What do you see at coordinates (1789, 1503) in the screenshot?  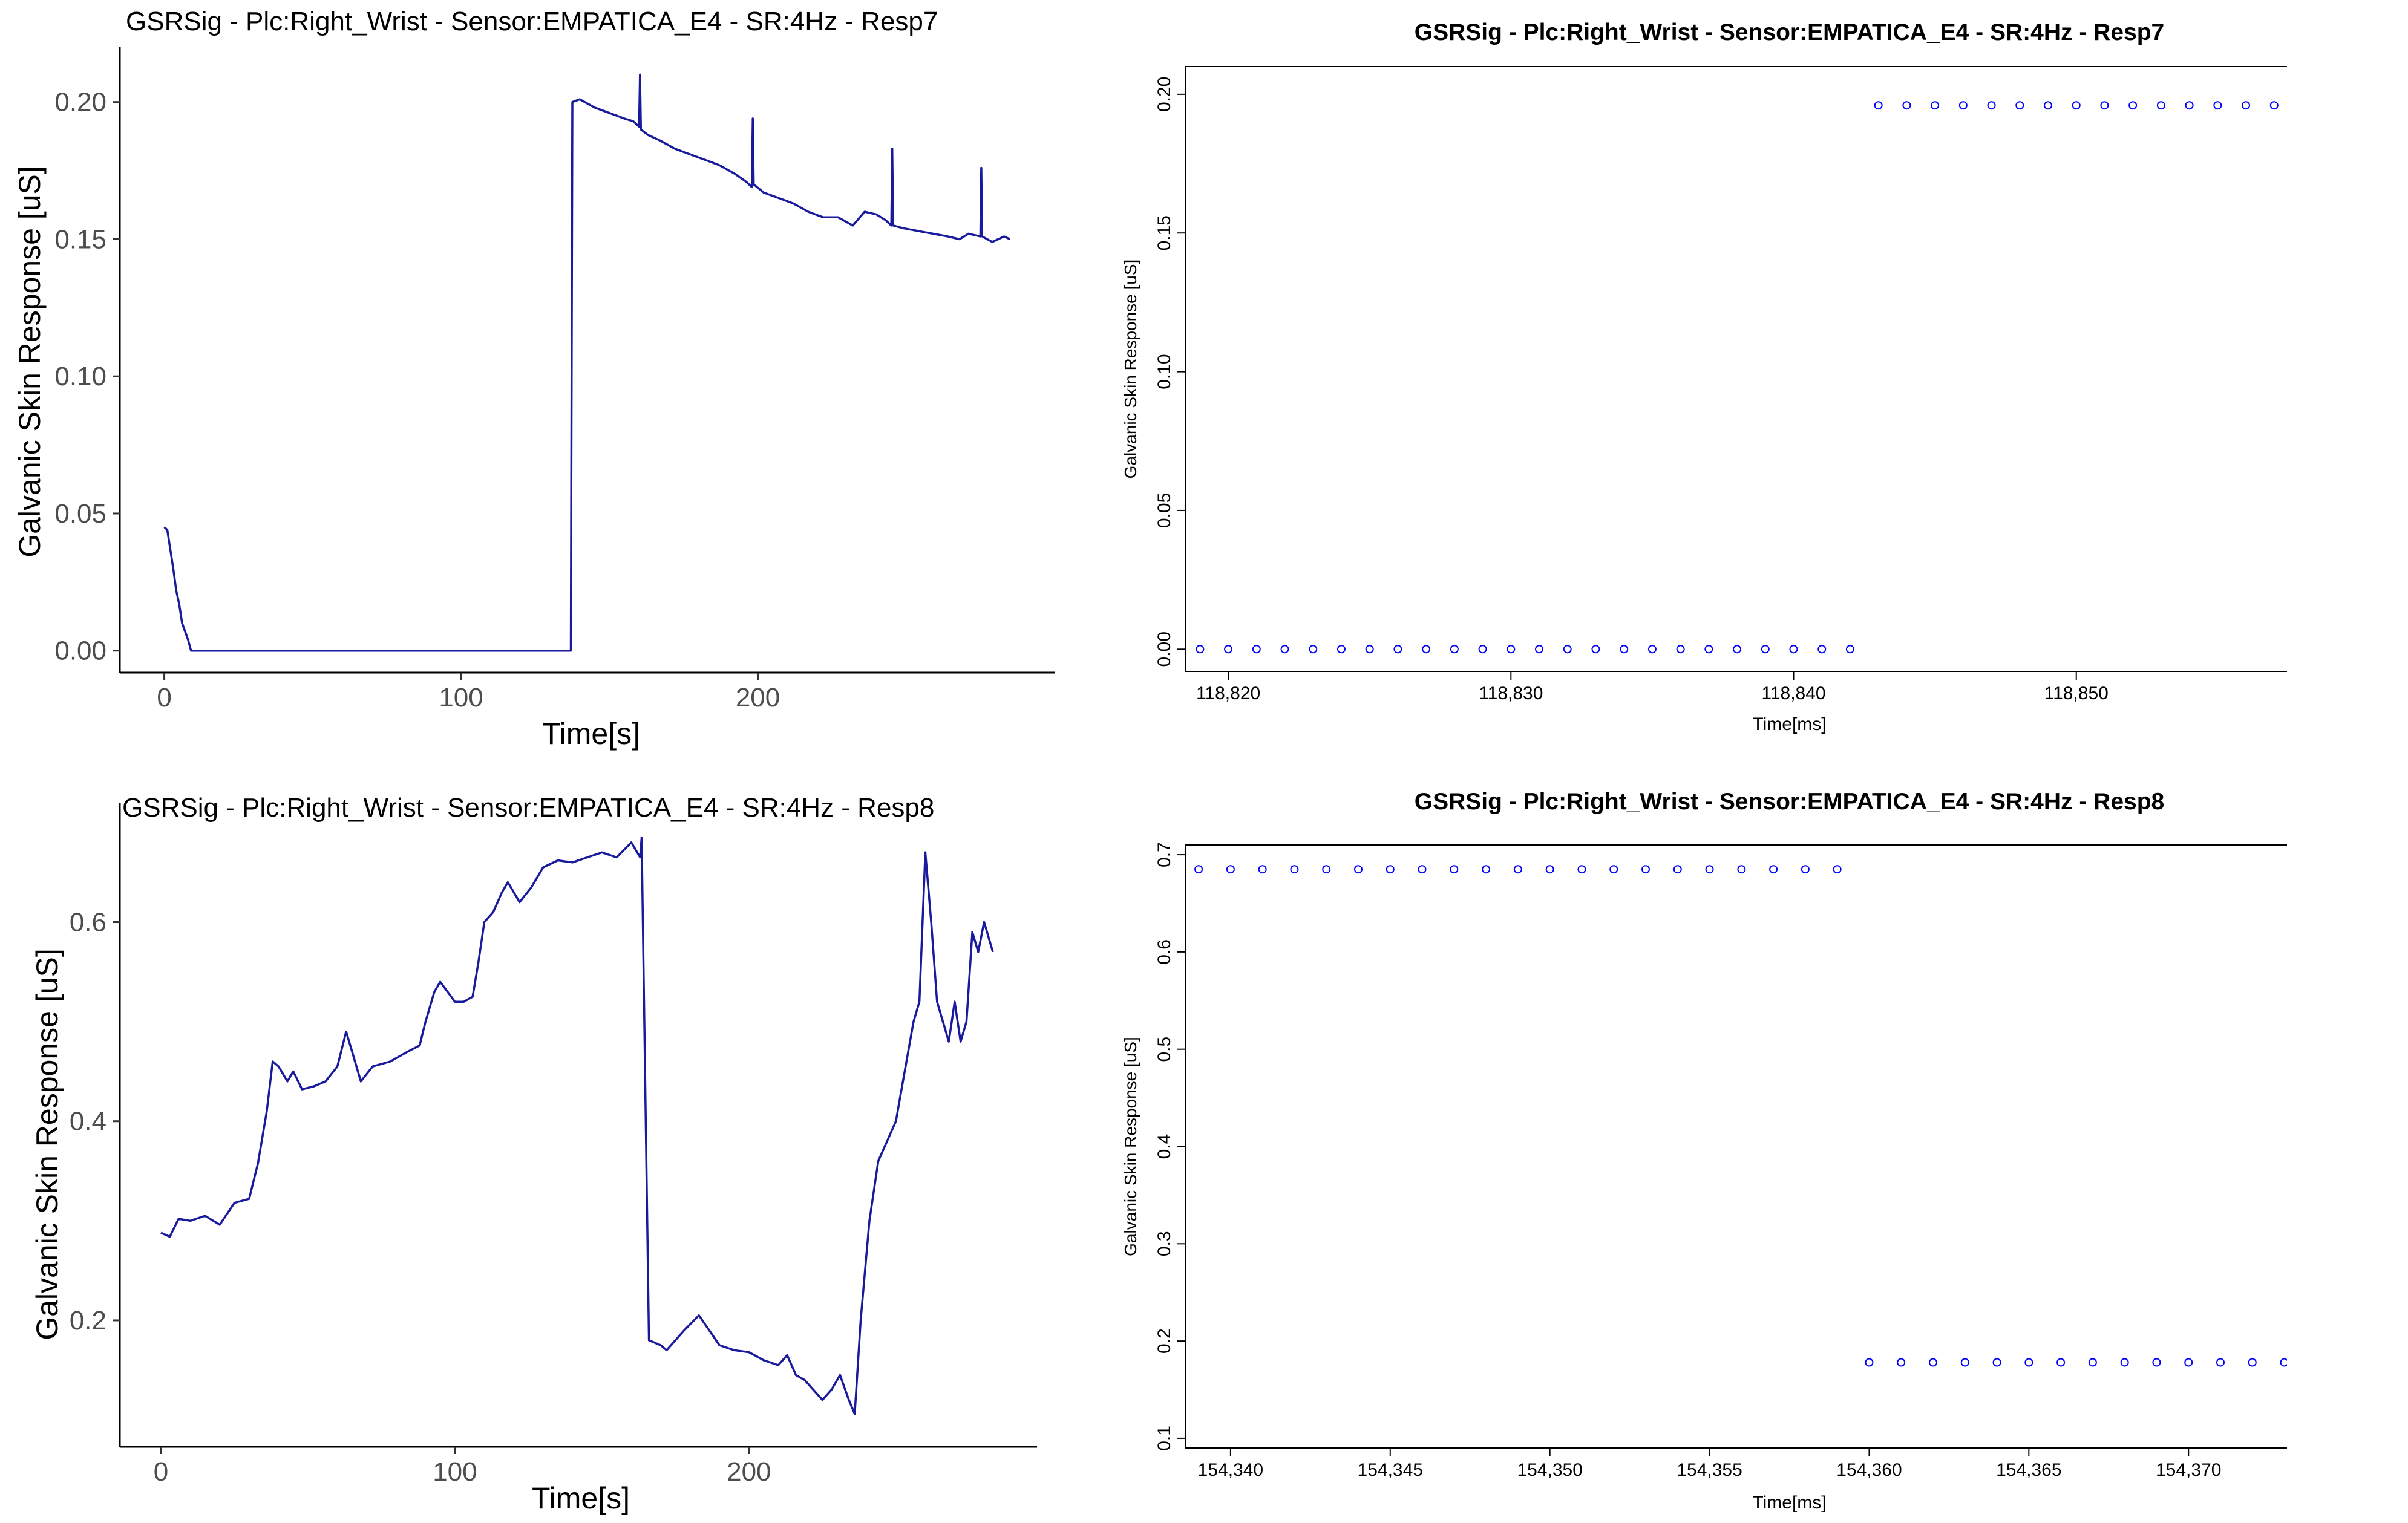 I see `x-axis-label: Time[ms]` at bounding box center [1789, 1503].